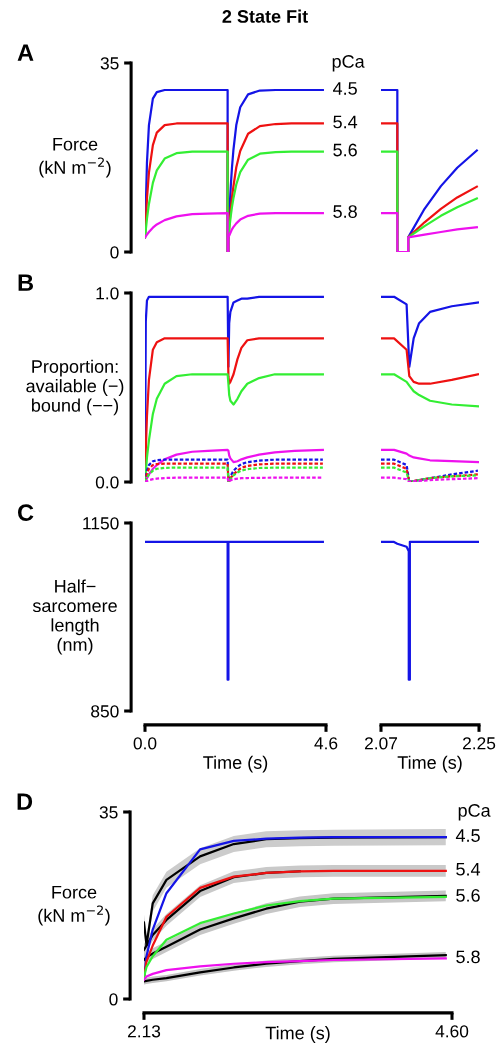 Image resolution: width=503 pixels, height=1049 pixels. I want to click on y-tick-label: 1.0, so click(107, 293).